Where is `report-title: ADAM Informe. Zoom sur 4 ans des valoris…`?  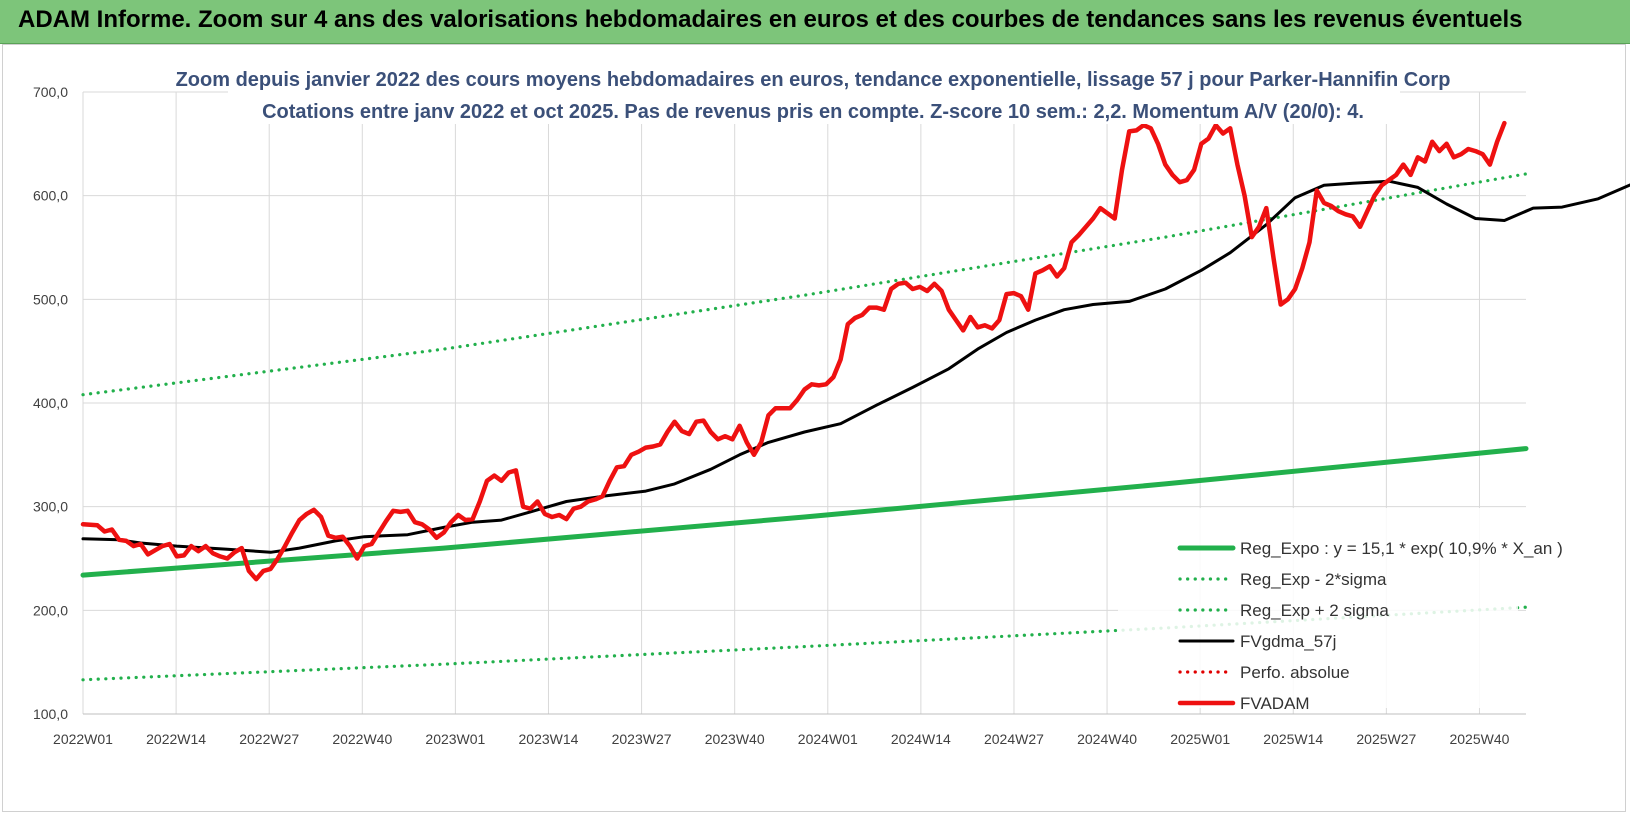 report-title: ADAM Informe. Zoom sur 4 ans des valoris… is located at coordinates (770, 19).